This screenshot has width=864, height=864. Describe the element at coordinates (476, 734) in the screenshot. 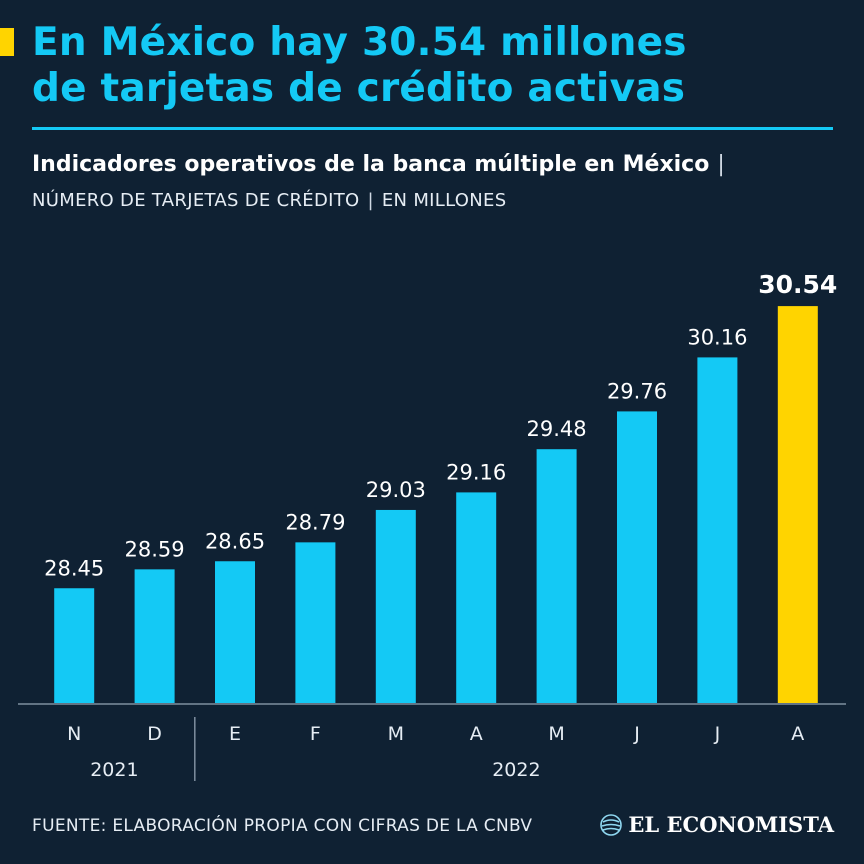

I see `month-label-6: A` at that location.